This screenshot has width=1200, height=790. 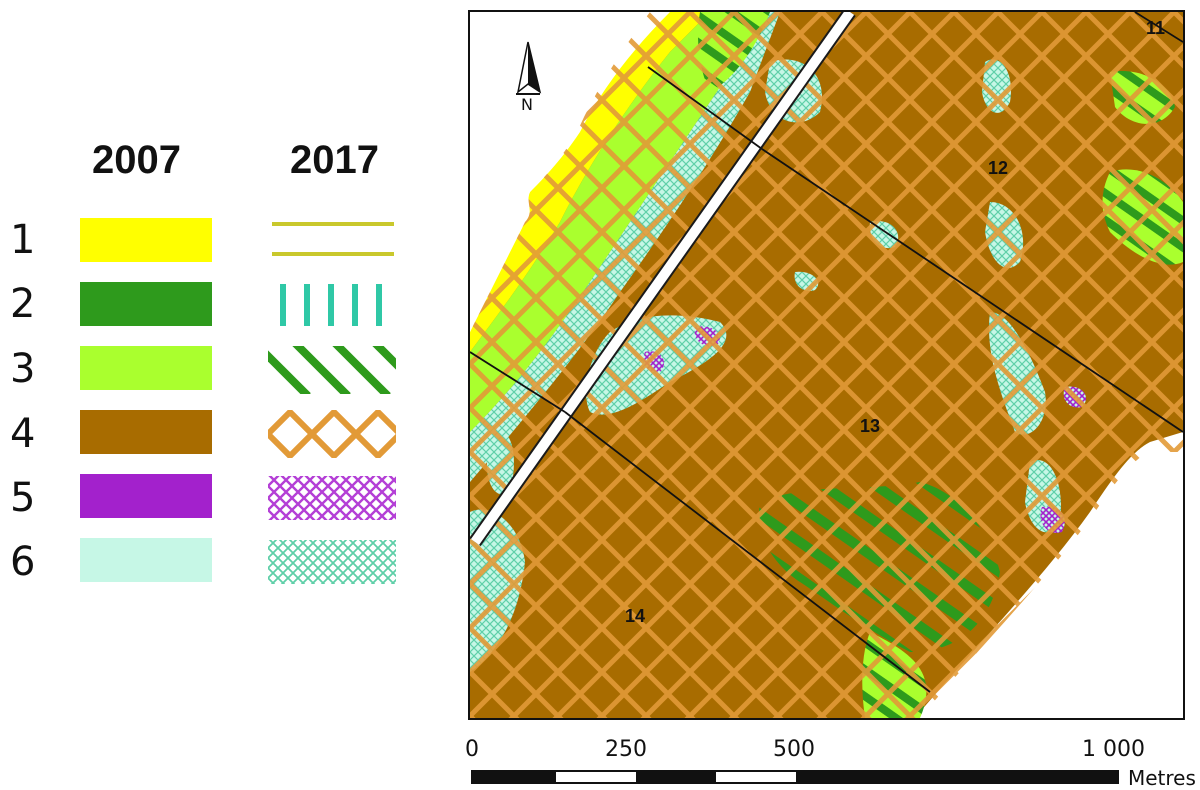 What do you see at coordinates (529, 68) in the screenshot?
I see `north-arrow-icon` at bounding box center [529, 68].